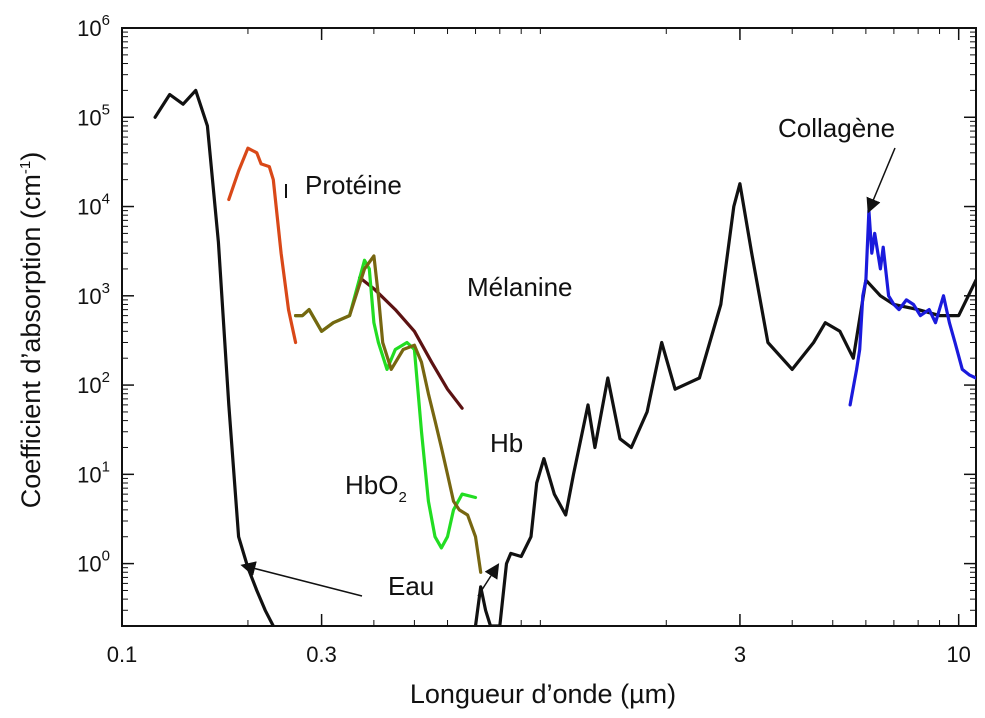 The width and height of the screenshot is (985, 718). What do you see at coordinates (881, 180) in the screenshot?
I see `arrow-collagene` at bounding box center [881, 180].